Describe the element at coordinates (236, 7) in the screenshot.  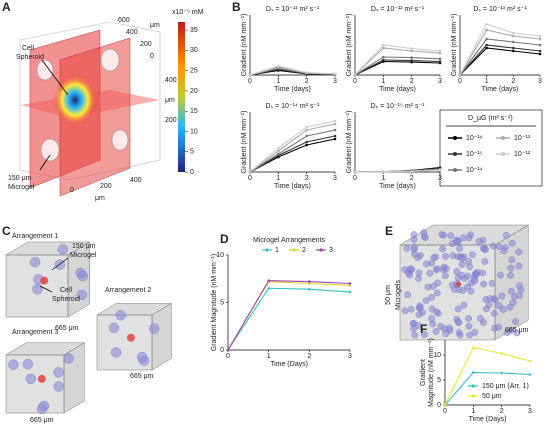
I see `panel-label: B` at that location.